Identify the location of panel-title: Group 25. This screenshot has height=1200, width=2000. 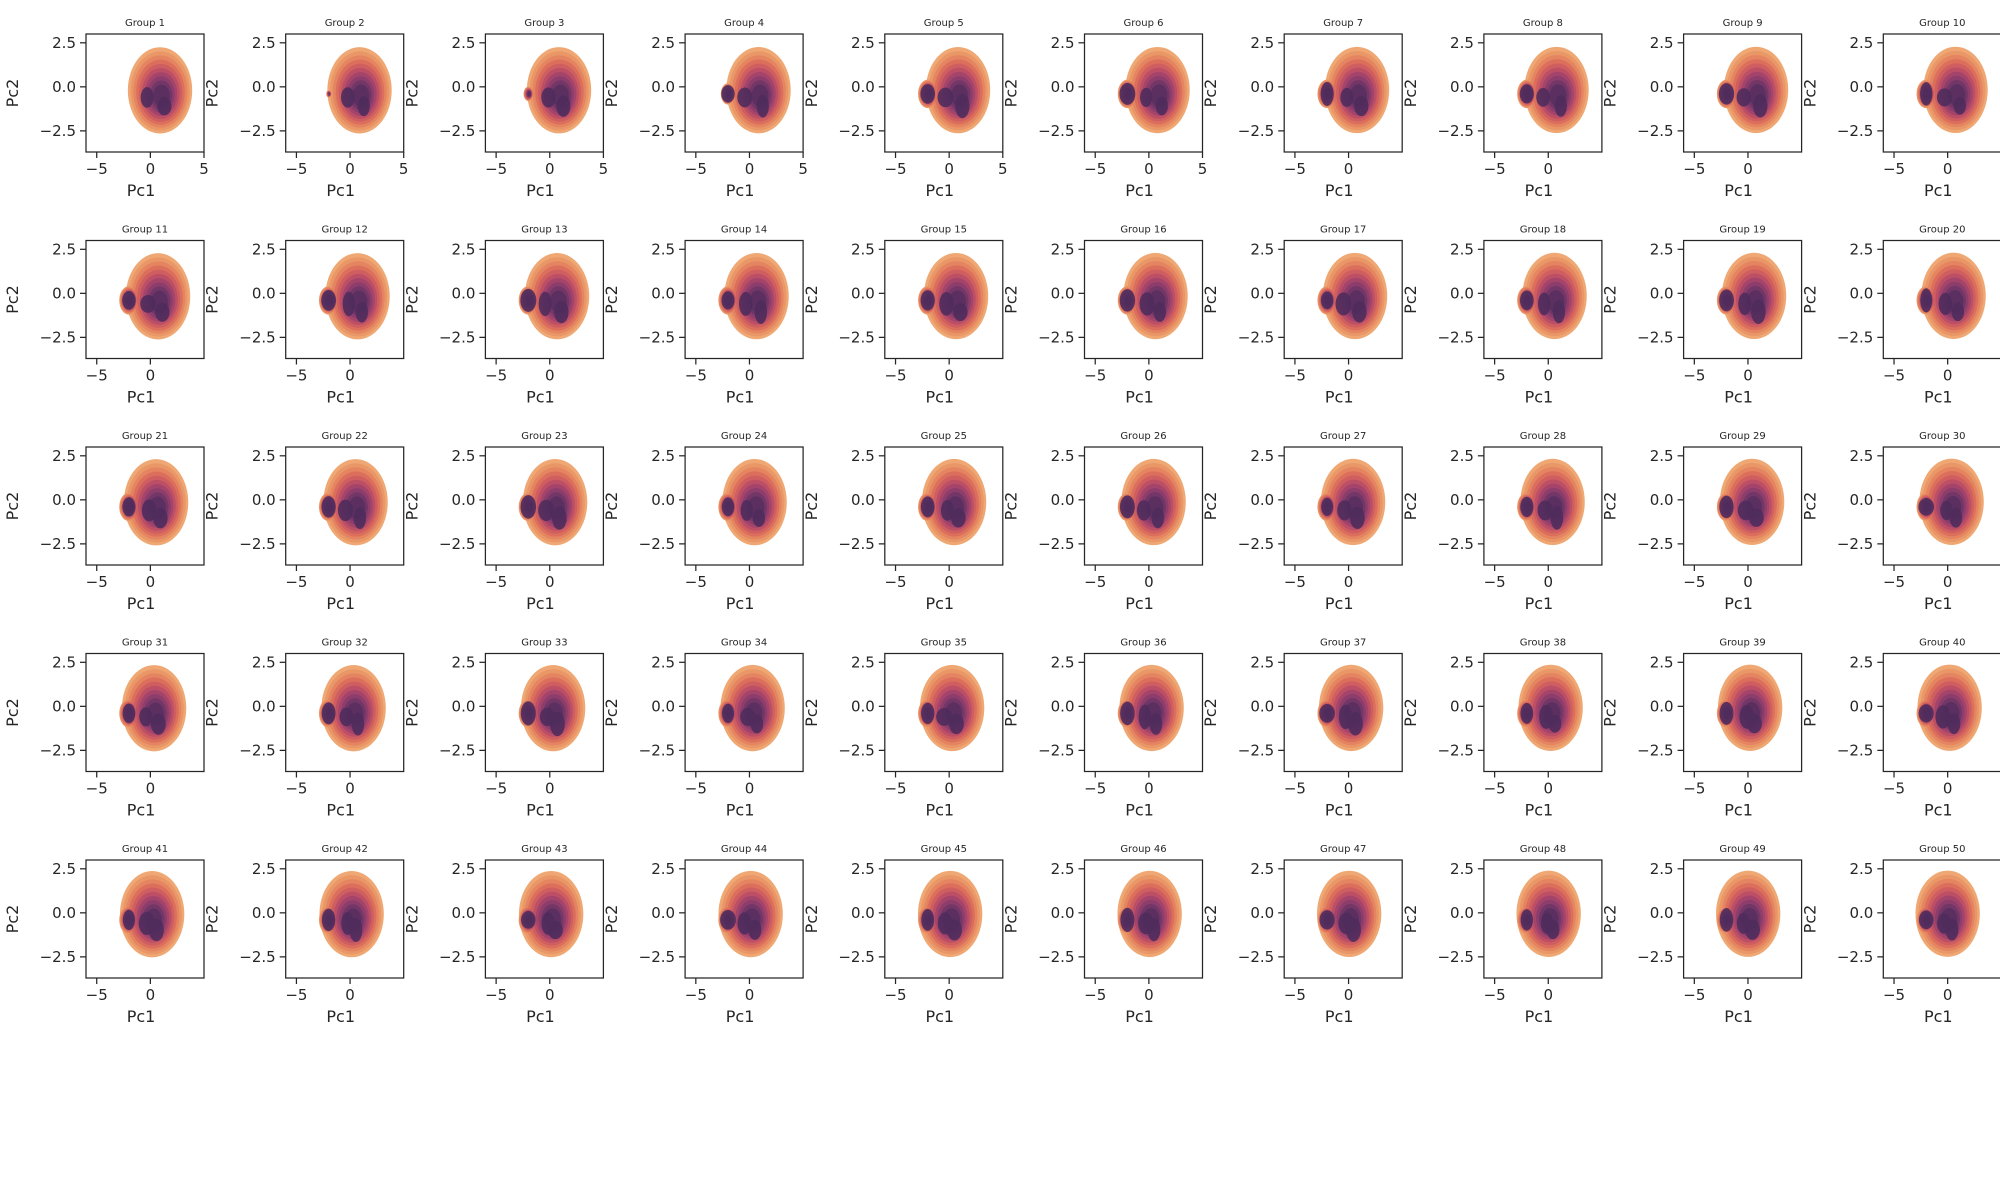
(944, 436).